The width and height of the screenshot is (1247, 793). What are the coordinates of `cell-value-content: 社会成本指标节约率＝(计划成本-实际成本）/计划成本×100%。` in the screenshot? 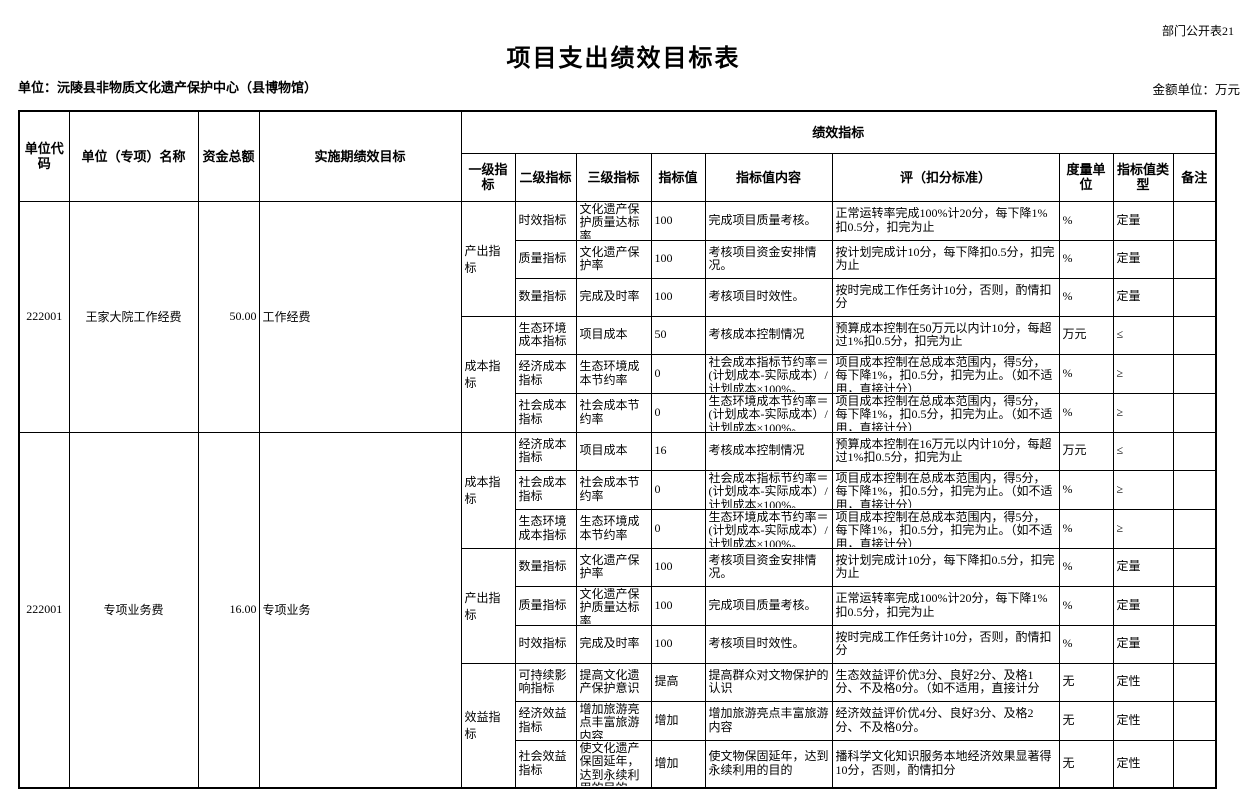 It's located at (768, 373).